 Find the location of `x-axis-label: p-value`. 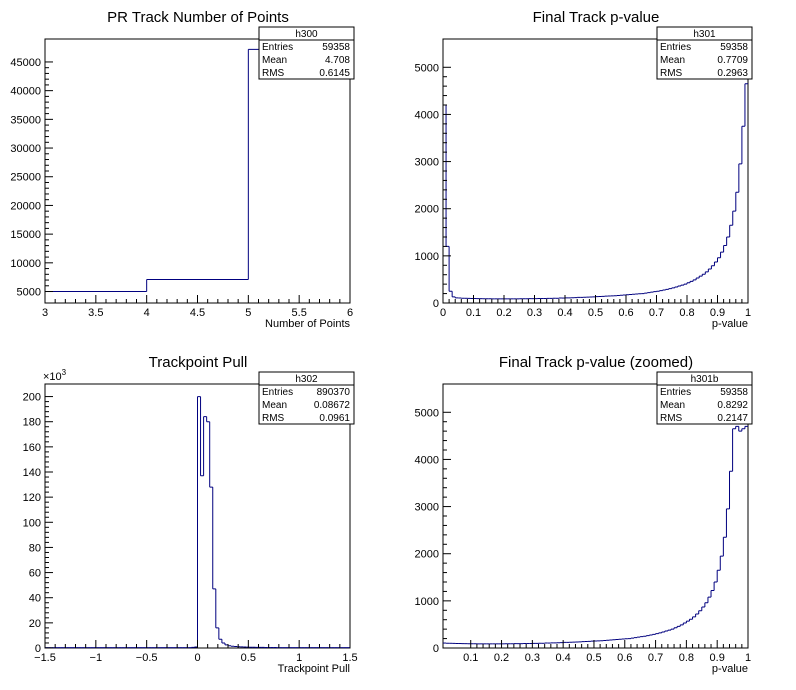

x-axis-label: p-value is located at coordinates (730, 324).